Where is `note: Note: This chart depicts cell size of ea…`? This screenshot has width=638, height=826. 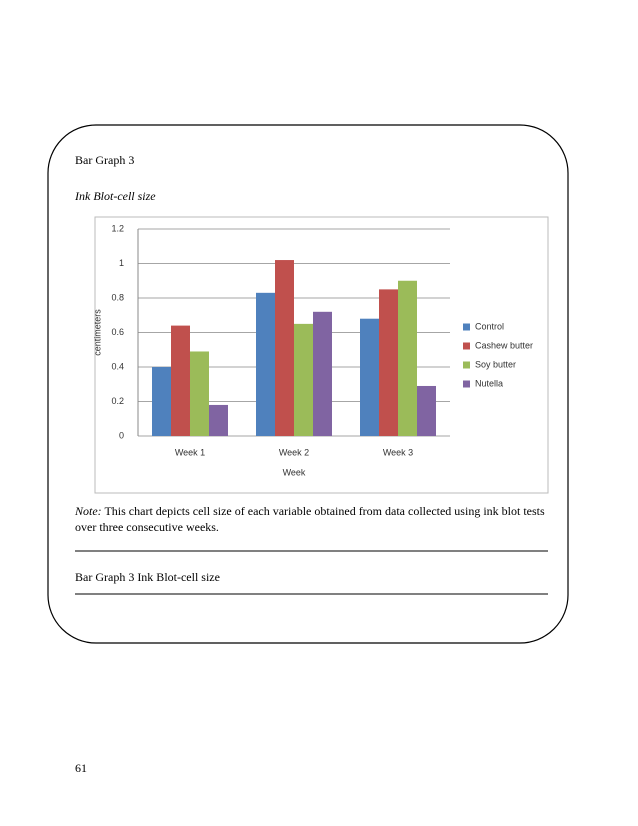 note: Note: This chart depicts cell size of ea… is located at coordinates (315, 519).